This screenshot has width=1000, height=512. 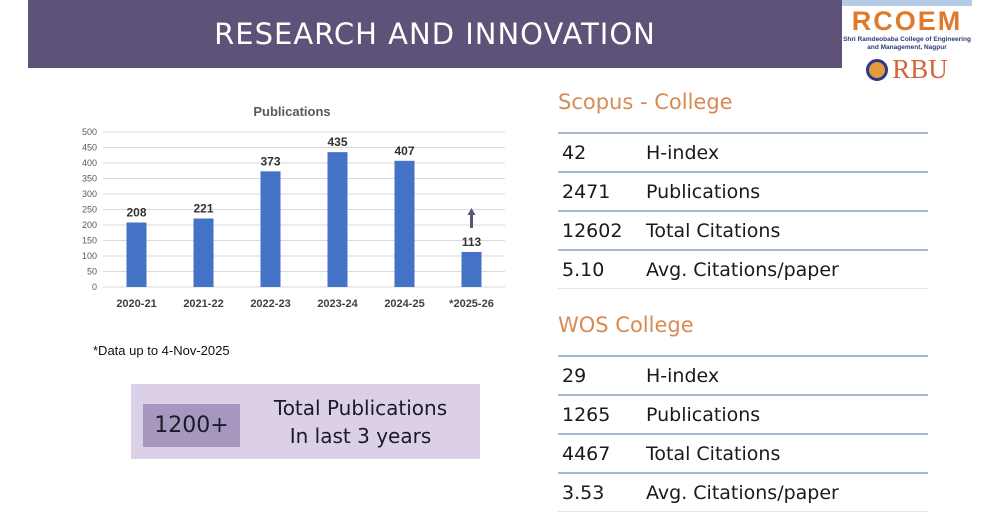 What do you see at coordinates (89, 179) in the screenshot?
I see `y-tick-label: 350` at bounding box center [89, 179].